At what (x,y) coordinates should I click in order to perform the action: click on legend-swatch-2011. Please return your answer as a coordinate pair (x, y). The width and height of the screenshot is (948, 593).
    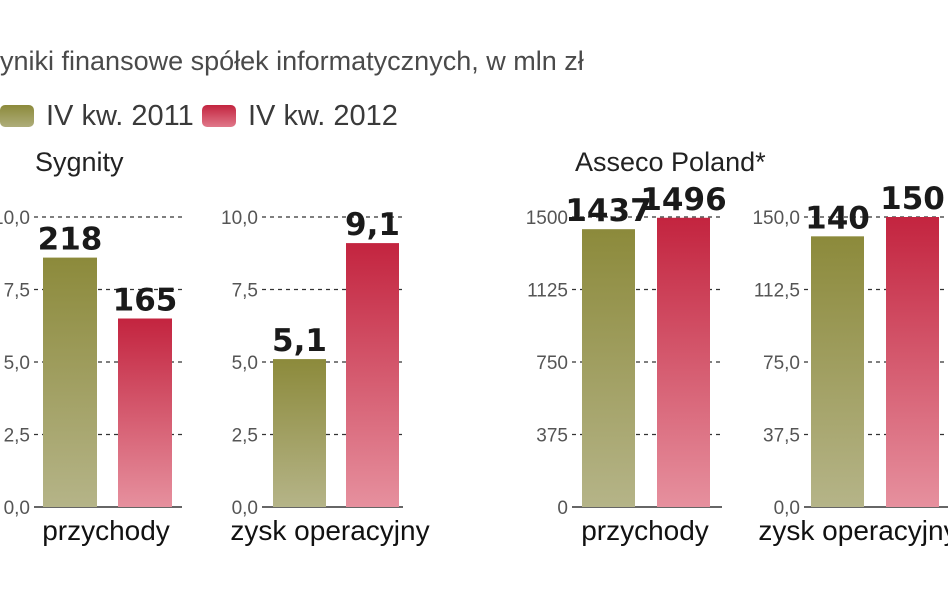
    Looking at the image, I should click on (17, 116).